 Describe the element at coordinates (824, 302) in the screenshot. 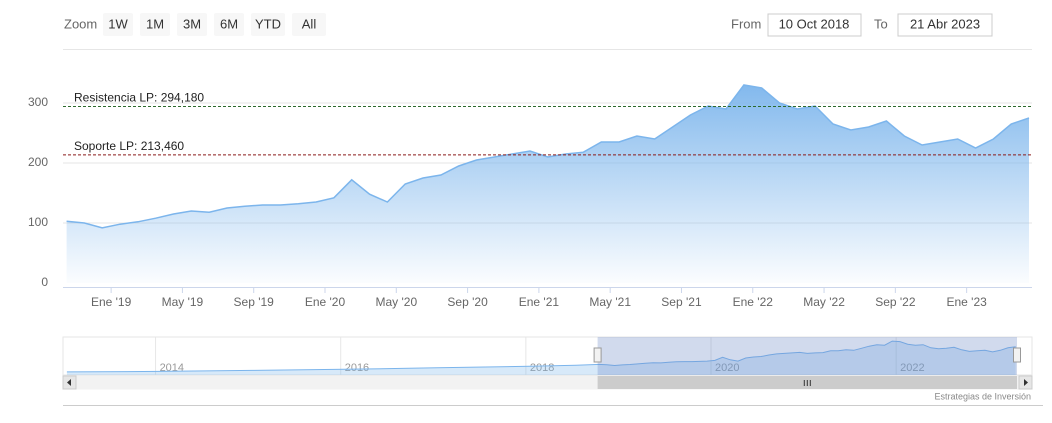

I see `x-tick-label: May '22` at that location.